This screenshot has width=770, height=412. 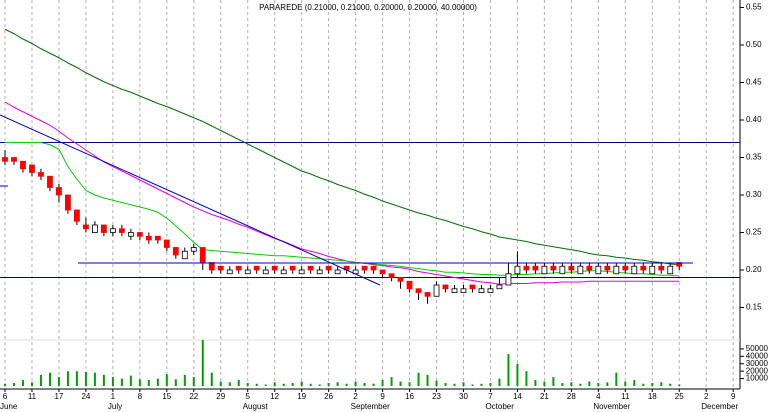 I want to click on x-tick-label: 18, so click(x=652, y=396).